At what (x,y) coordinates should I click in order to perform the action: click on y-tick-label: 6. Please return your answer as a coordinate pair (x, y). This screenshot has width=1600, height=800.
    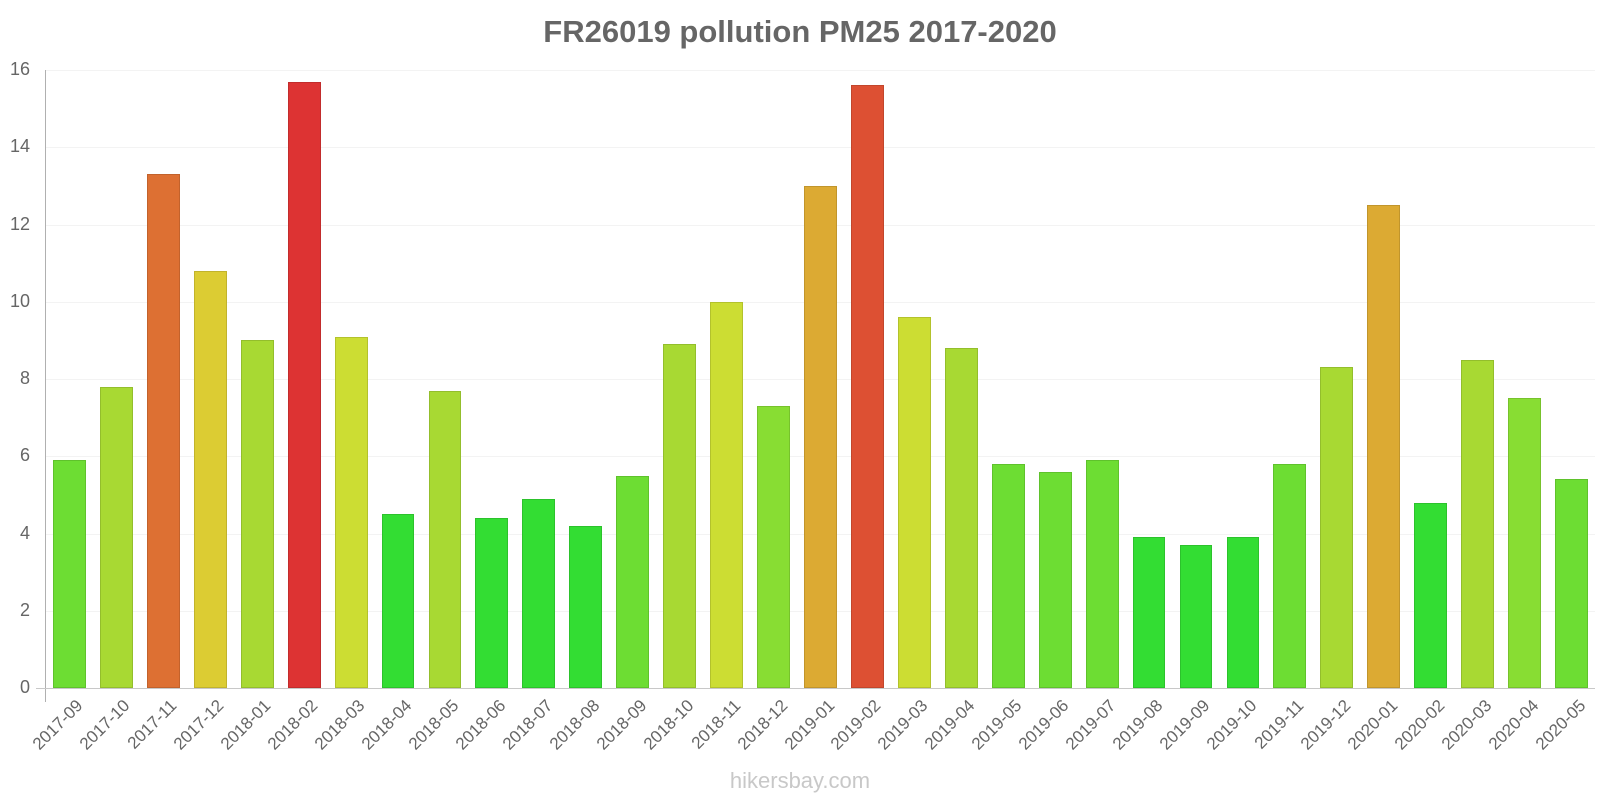
    Looking at the image, I should click on (24, 455).